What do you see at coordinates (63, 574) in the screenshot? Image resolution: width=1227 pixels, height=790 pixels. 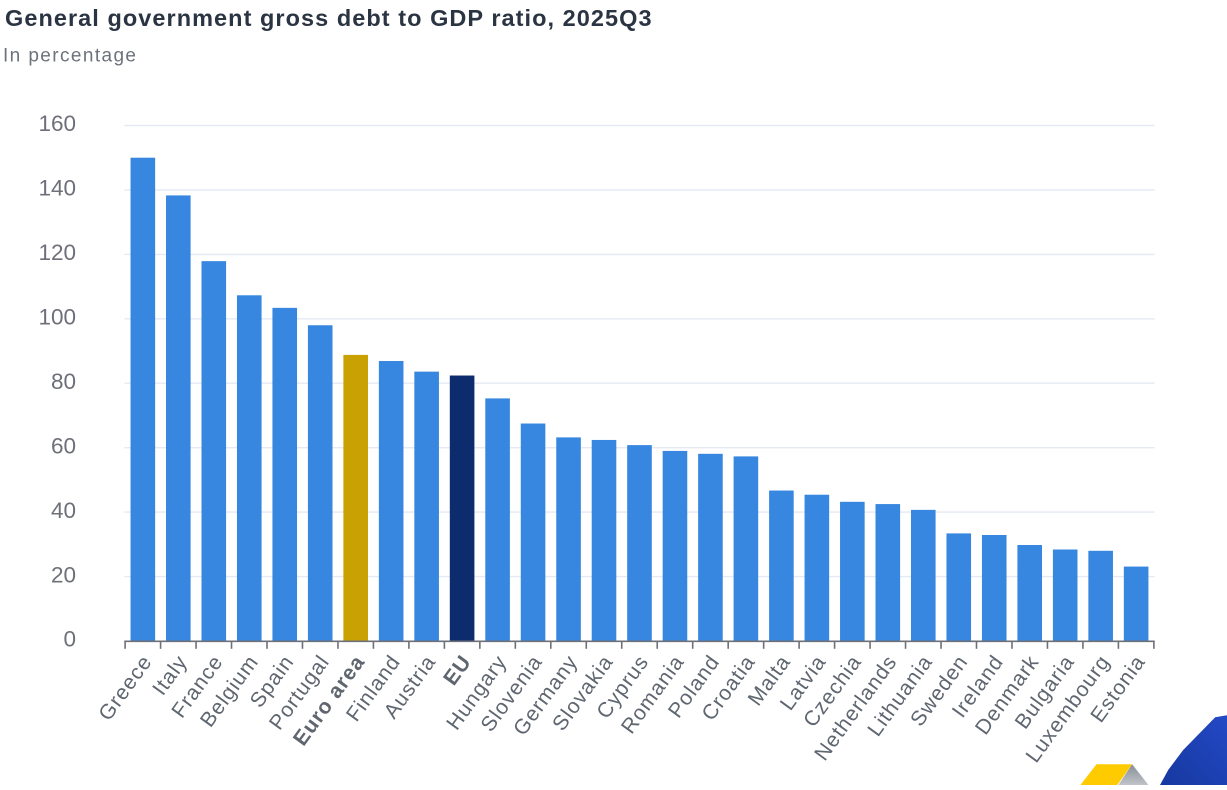 I see `svg-text: 20` at bounding box center [63, 574].